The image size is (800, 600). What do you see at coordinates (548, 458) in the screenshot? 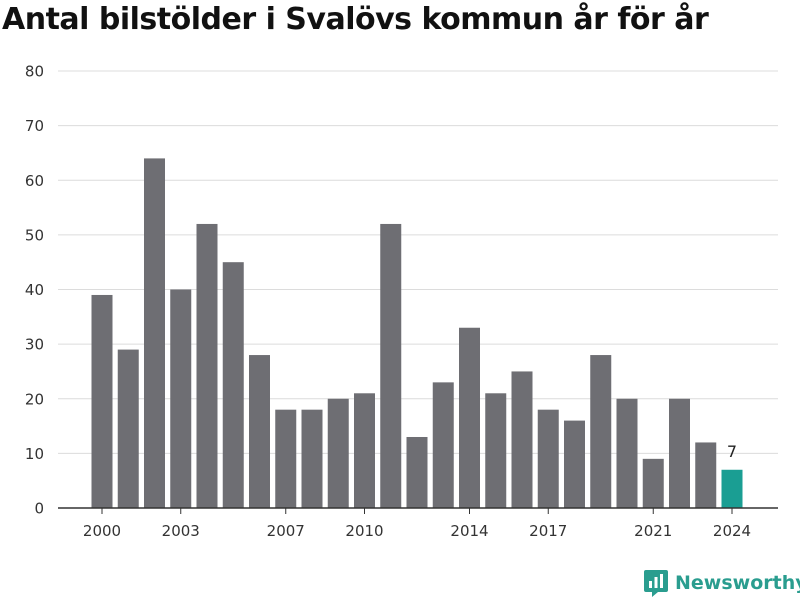
I see `bar-2017` at bounding box center [548, 458].